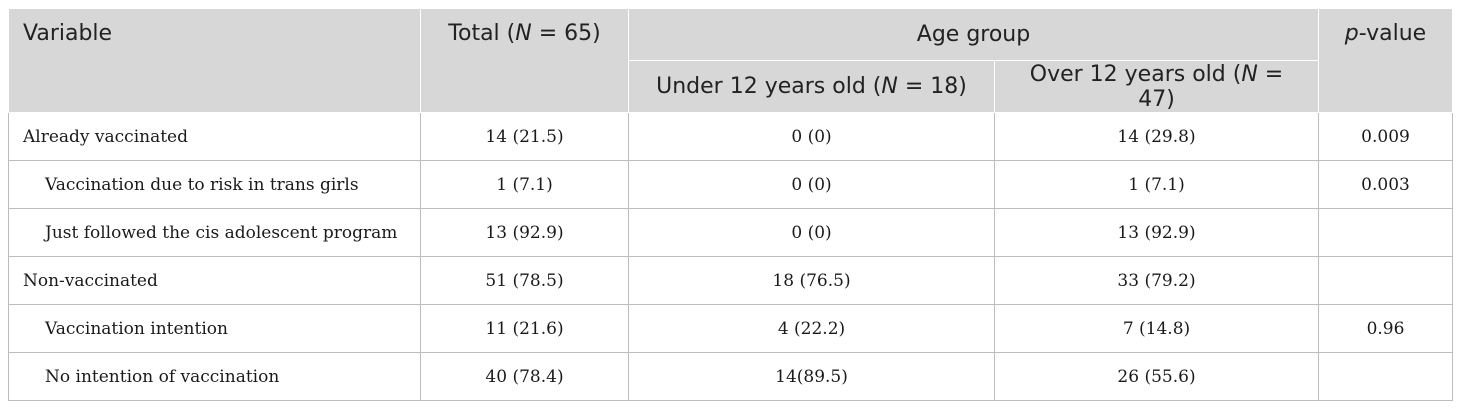 The image size is (1460, 409). Describe the element at coordinates (214, 328) in the screenshot. I see `row-label: Vaccination intention` at that location.